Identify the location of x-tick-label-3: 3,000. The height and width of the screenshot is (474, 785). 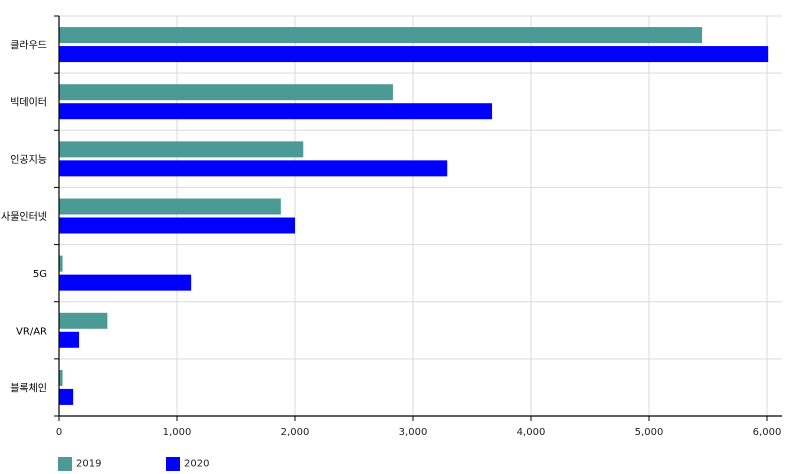
(413, 432).